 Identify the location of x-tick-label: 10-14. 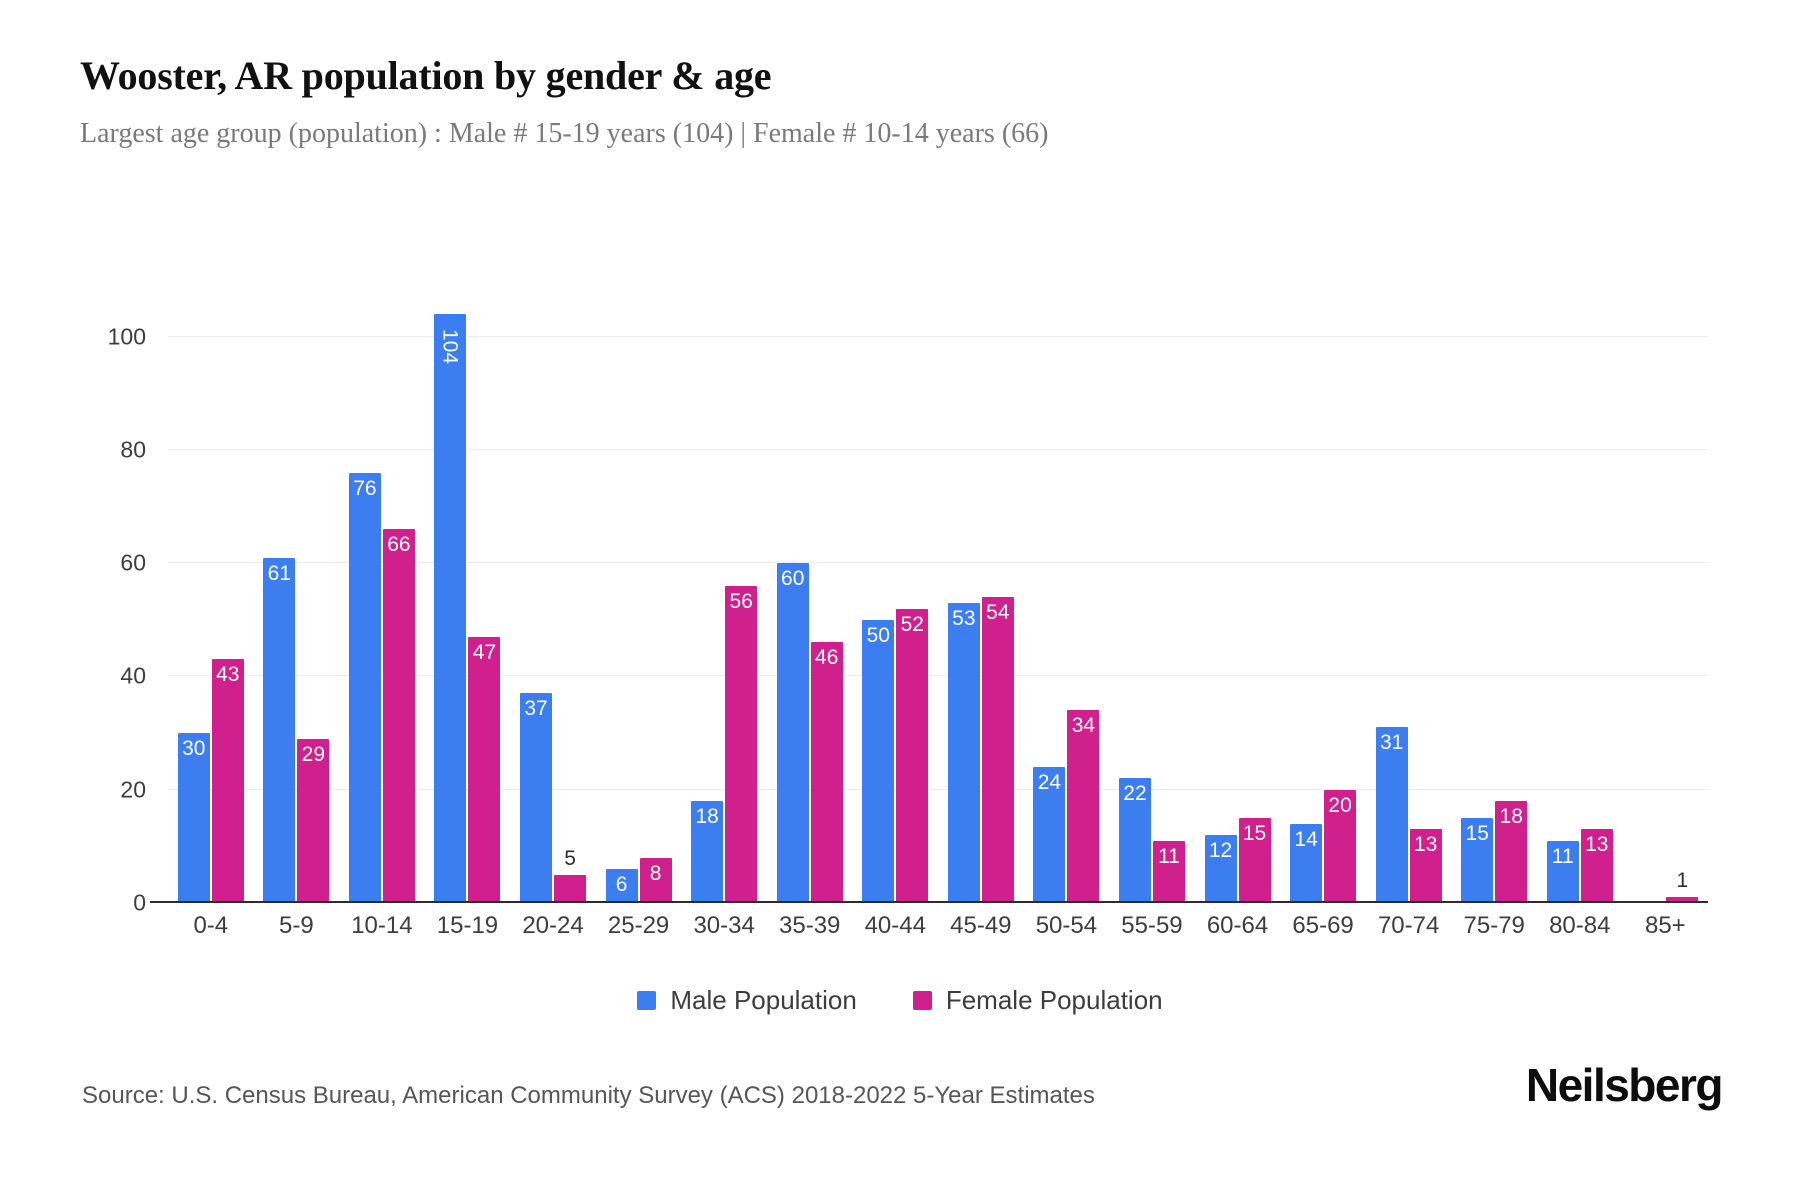
(382, 925).